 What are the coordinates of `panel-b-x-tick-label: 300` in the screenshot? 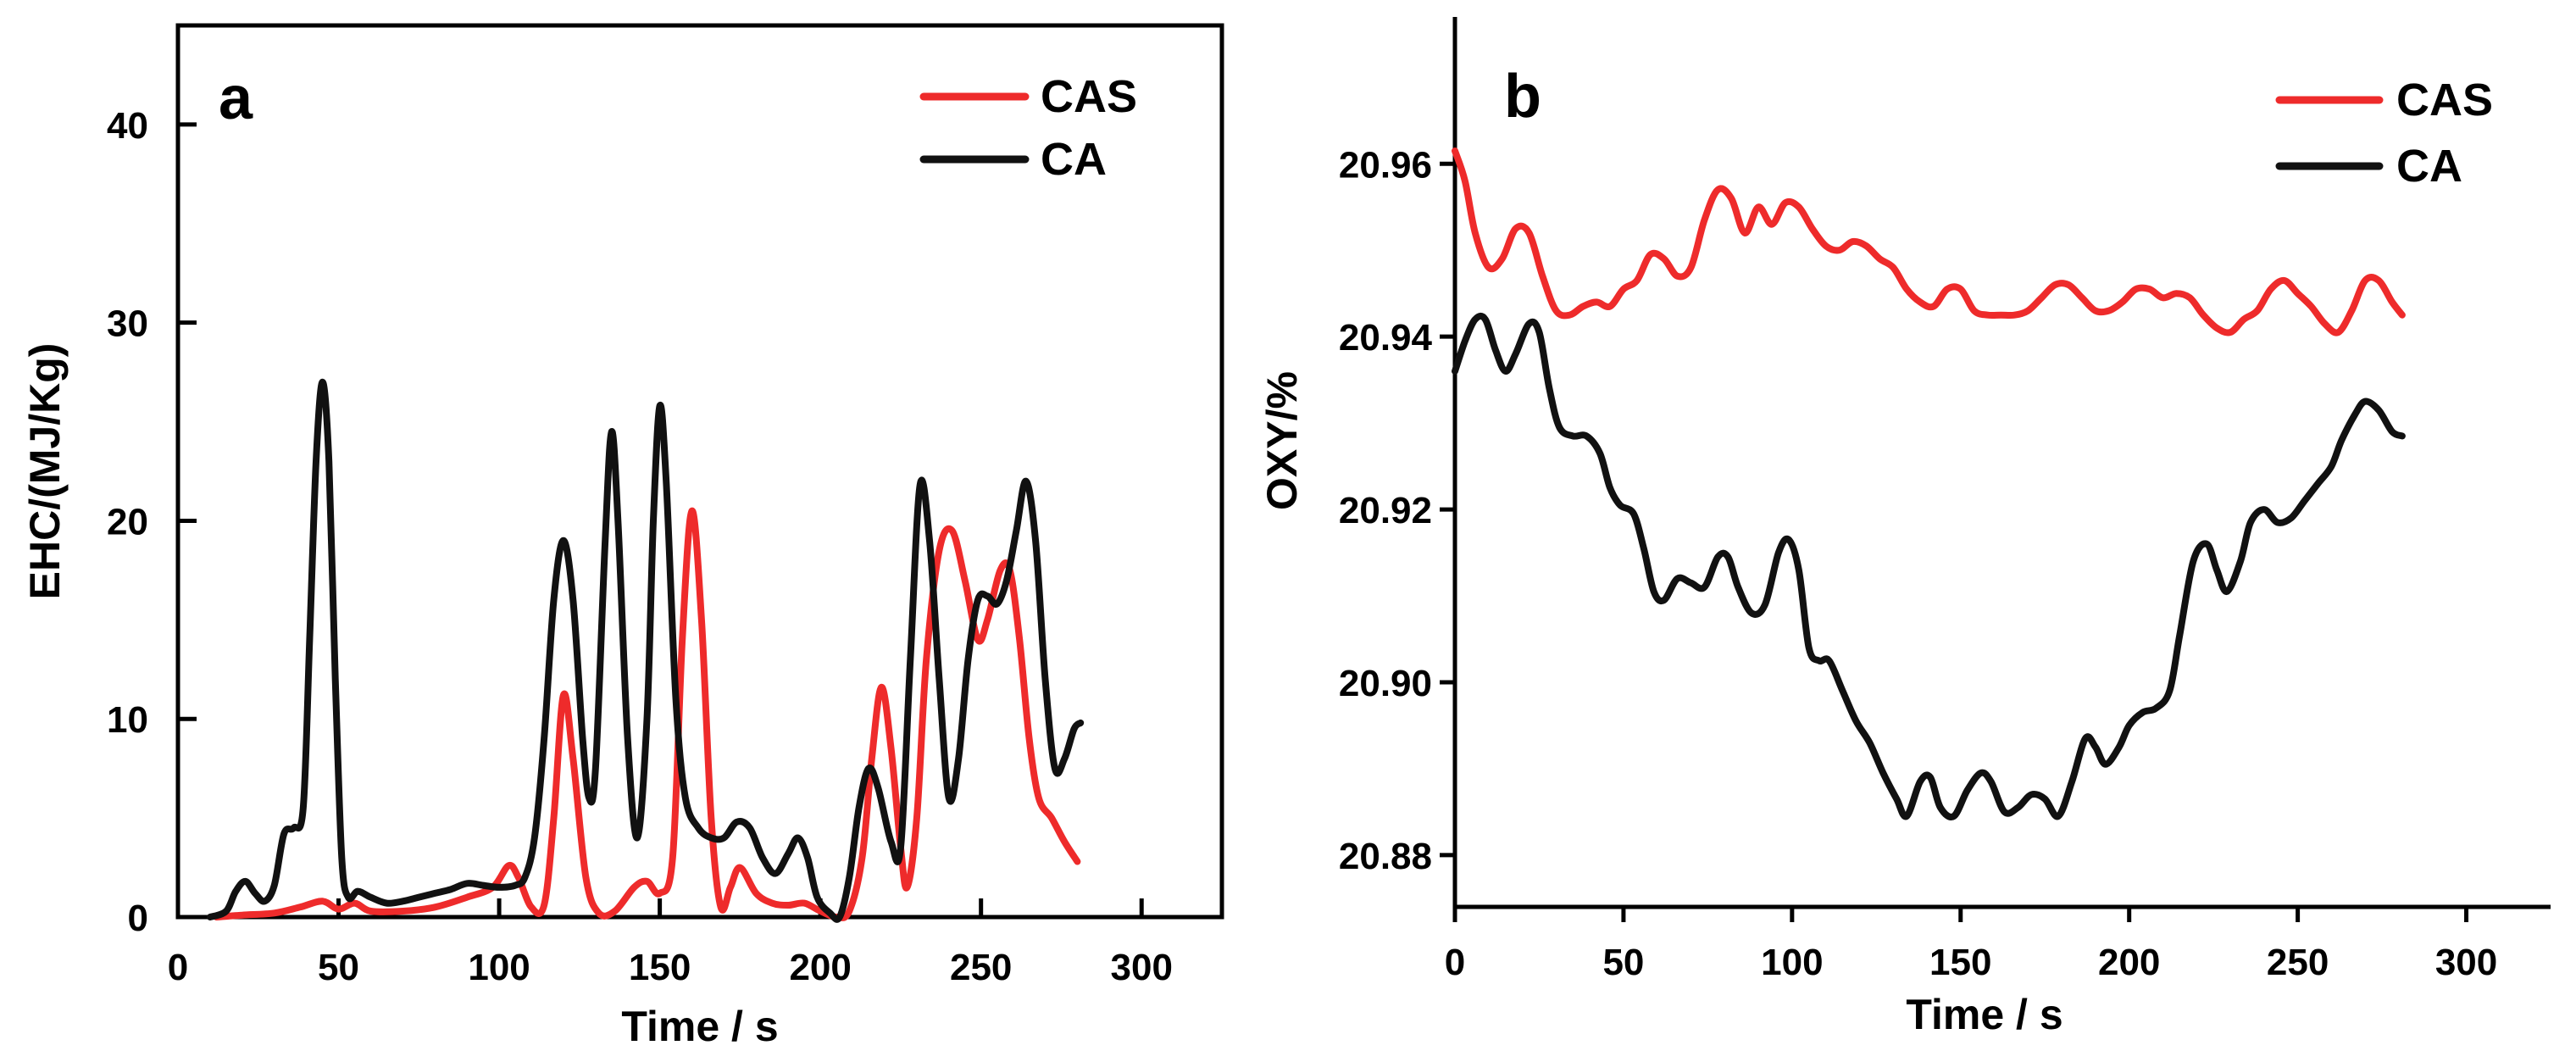 It's located at (2466, 962).